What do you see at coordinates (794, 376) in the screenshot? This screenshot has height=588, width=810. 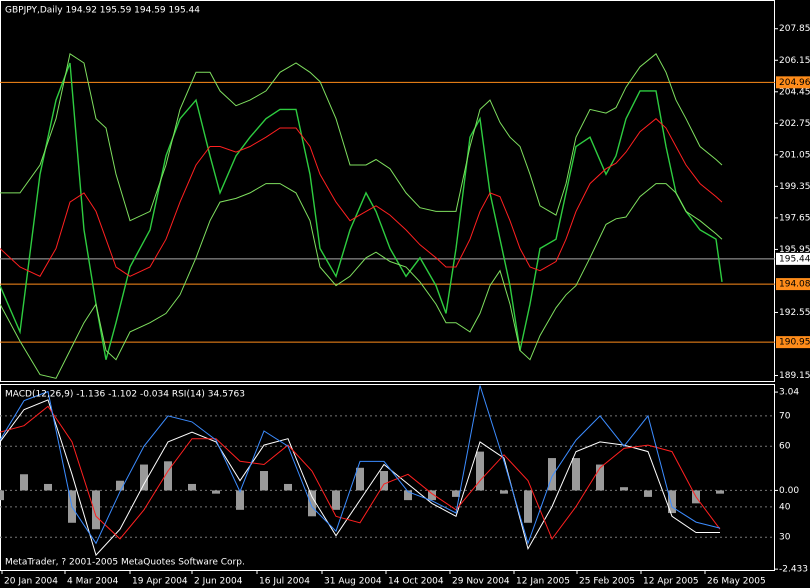 I see `y-tick-label: 189.15` at bounding box center [794, 376].